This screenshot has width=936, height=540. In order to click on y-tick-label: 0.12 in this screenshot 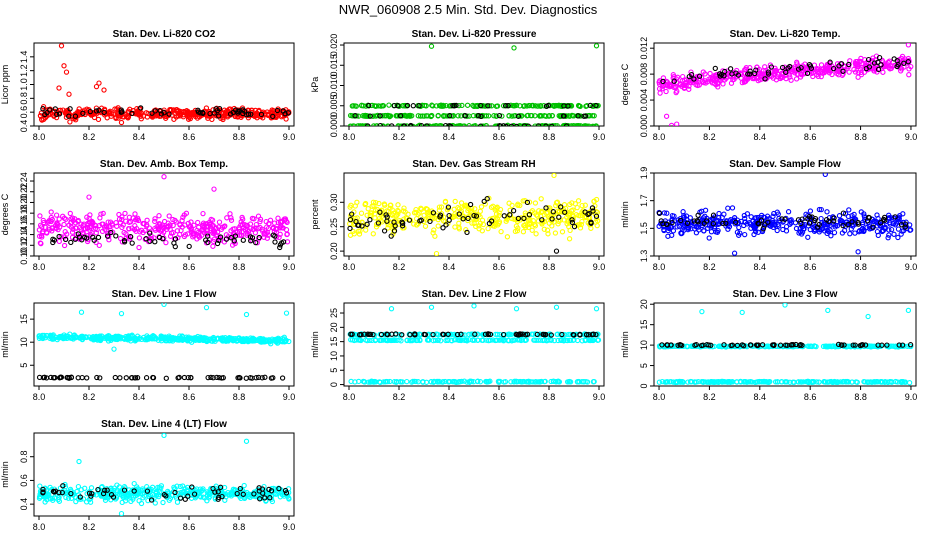, I will do `click(24, 246)`.